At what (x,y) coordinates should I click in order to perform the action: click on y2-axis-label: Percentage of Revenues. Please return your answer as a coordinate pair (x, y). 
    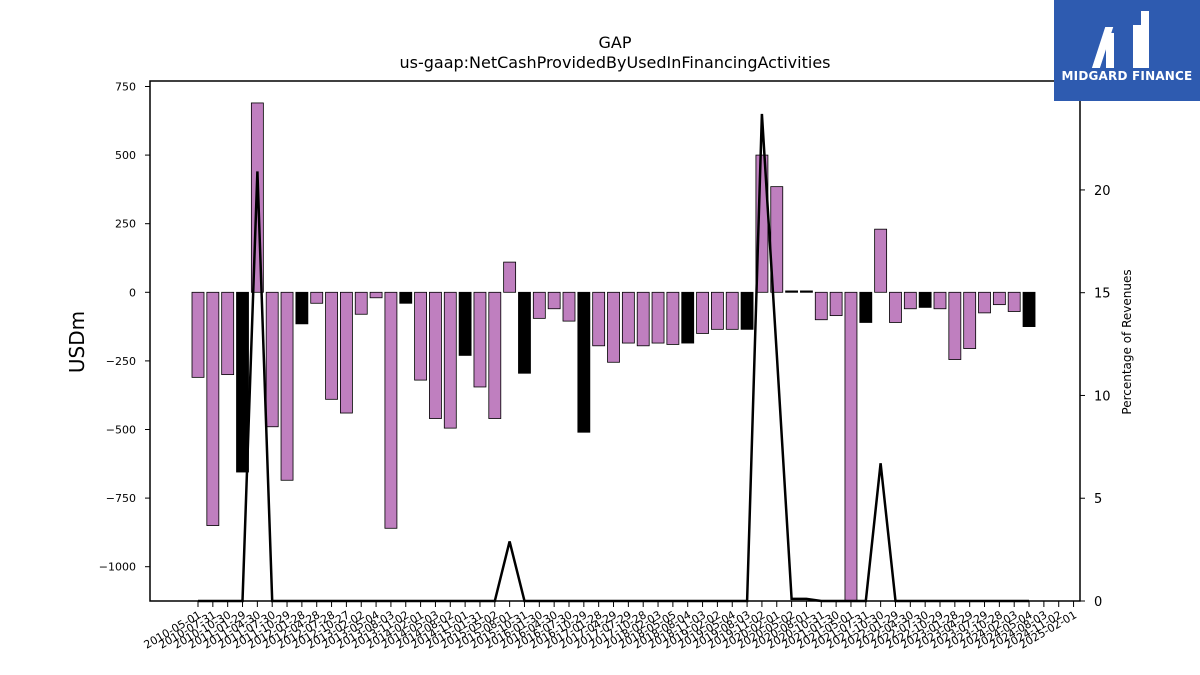
    Looking at the image, I should click on (1127, 341).